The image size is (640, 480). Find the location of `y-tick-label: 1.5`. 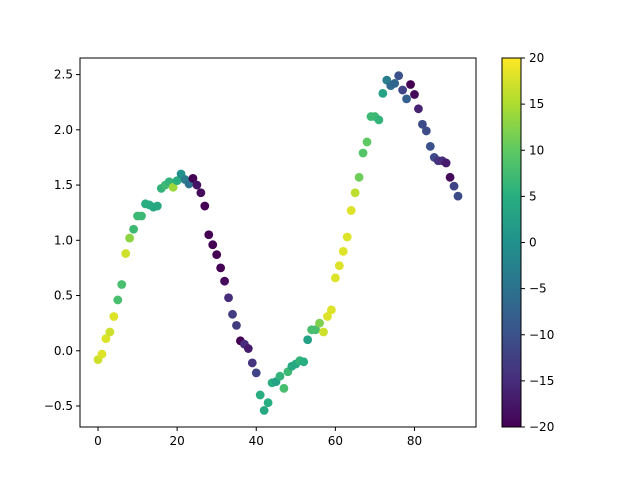

y-tick-label: 1.5 is located at coordinates (63, 185).